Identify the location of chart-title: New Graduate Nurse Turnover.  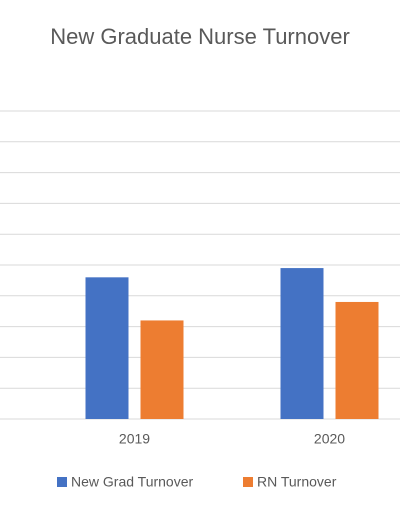
(200, 36).